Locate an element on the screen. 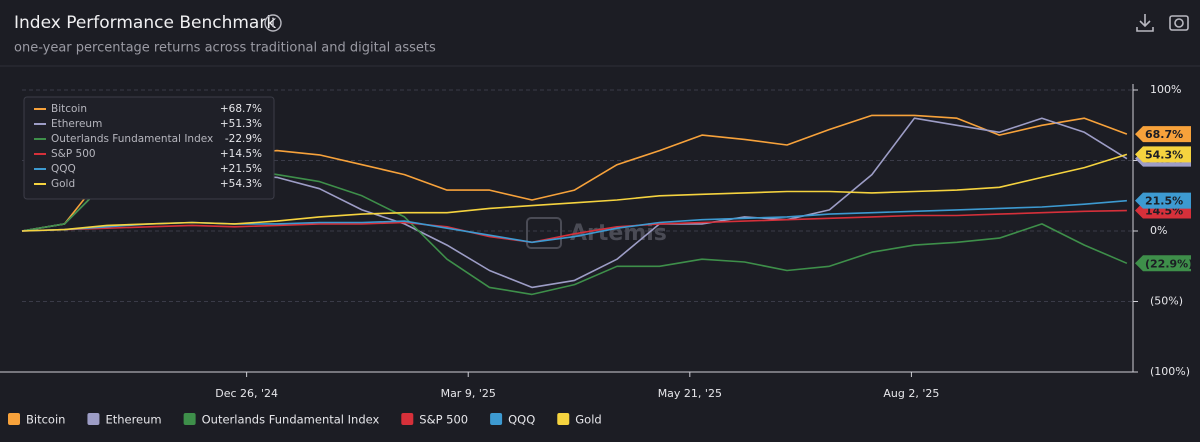  end-tag-label: 21.5% is located at coordinates (1164, 201).